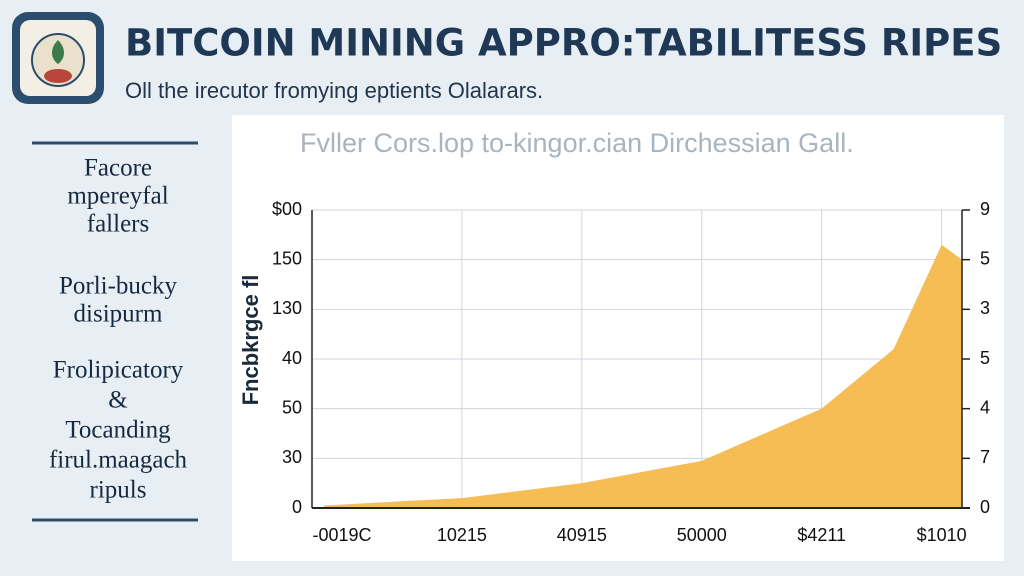 This screenshot has width=1024, height=576. What do you see at coordinates (292, 358) in the screenshot?
I see `y-tick-label: 40` at bounding box center [292, 358].